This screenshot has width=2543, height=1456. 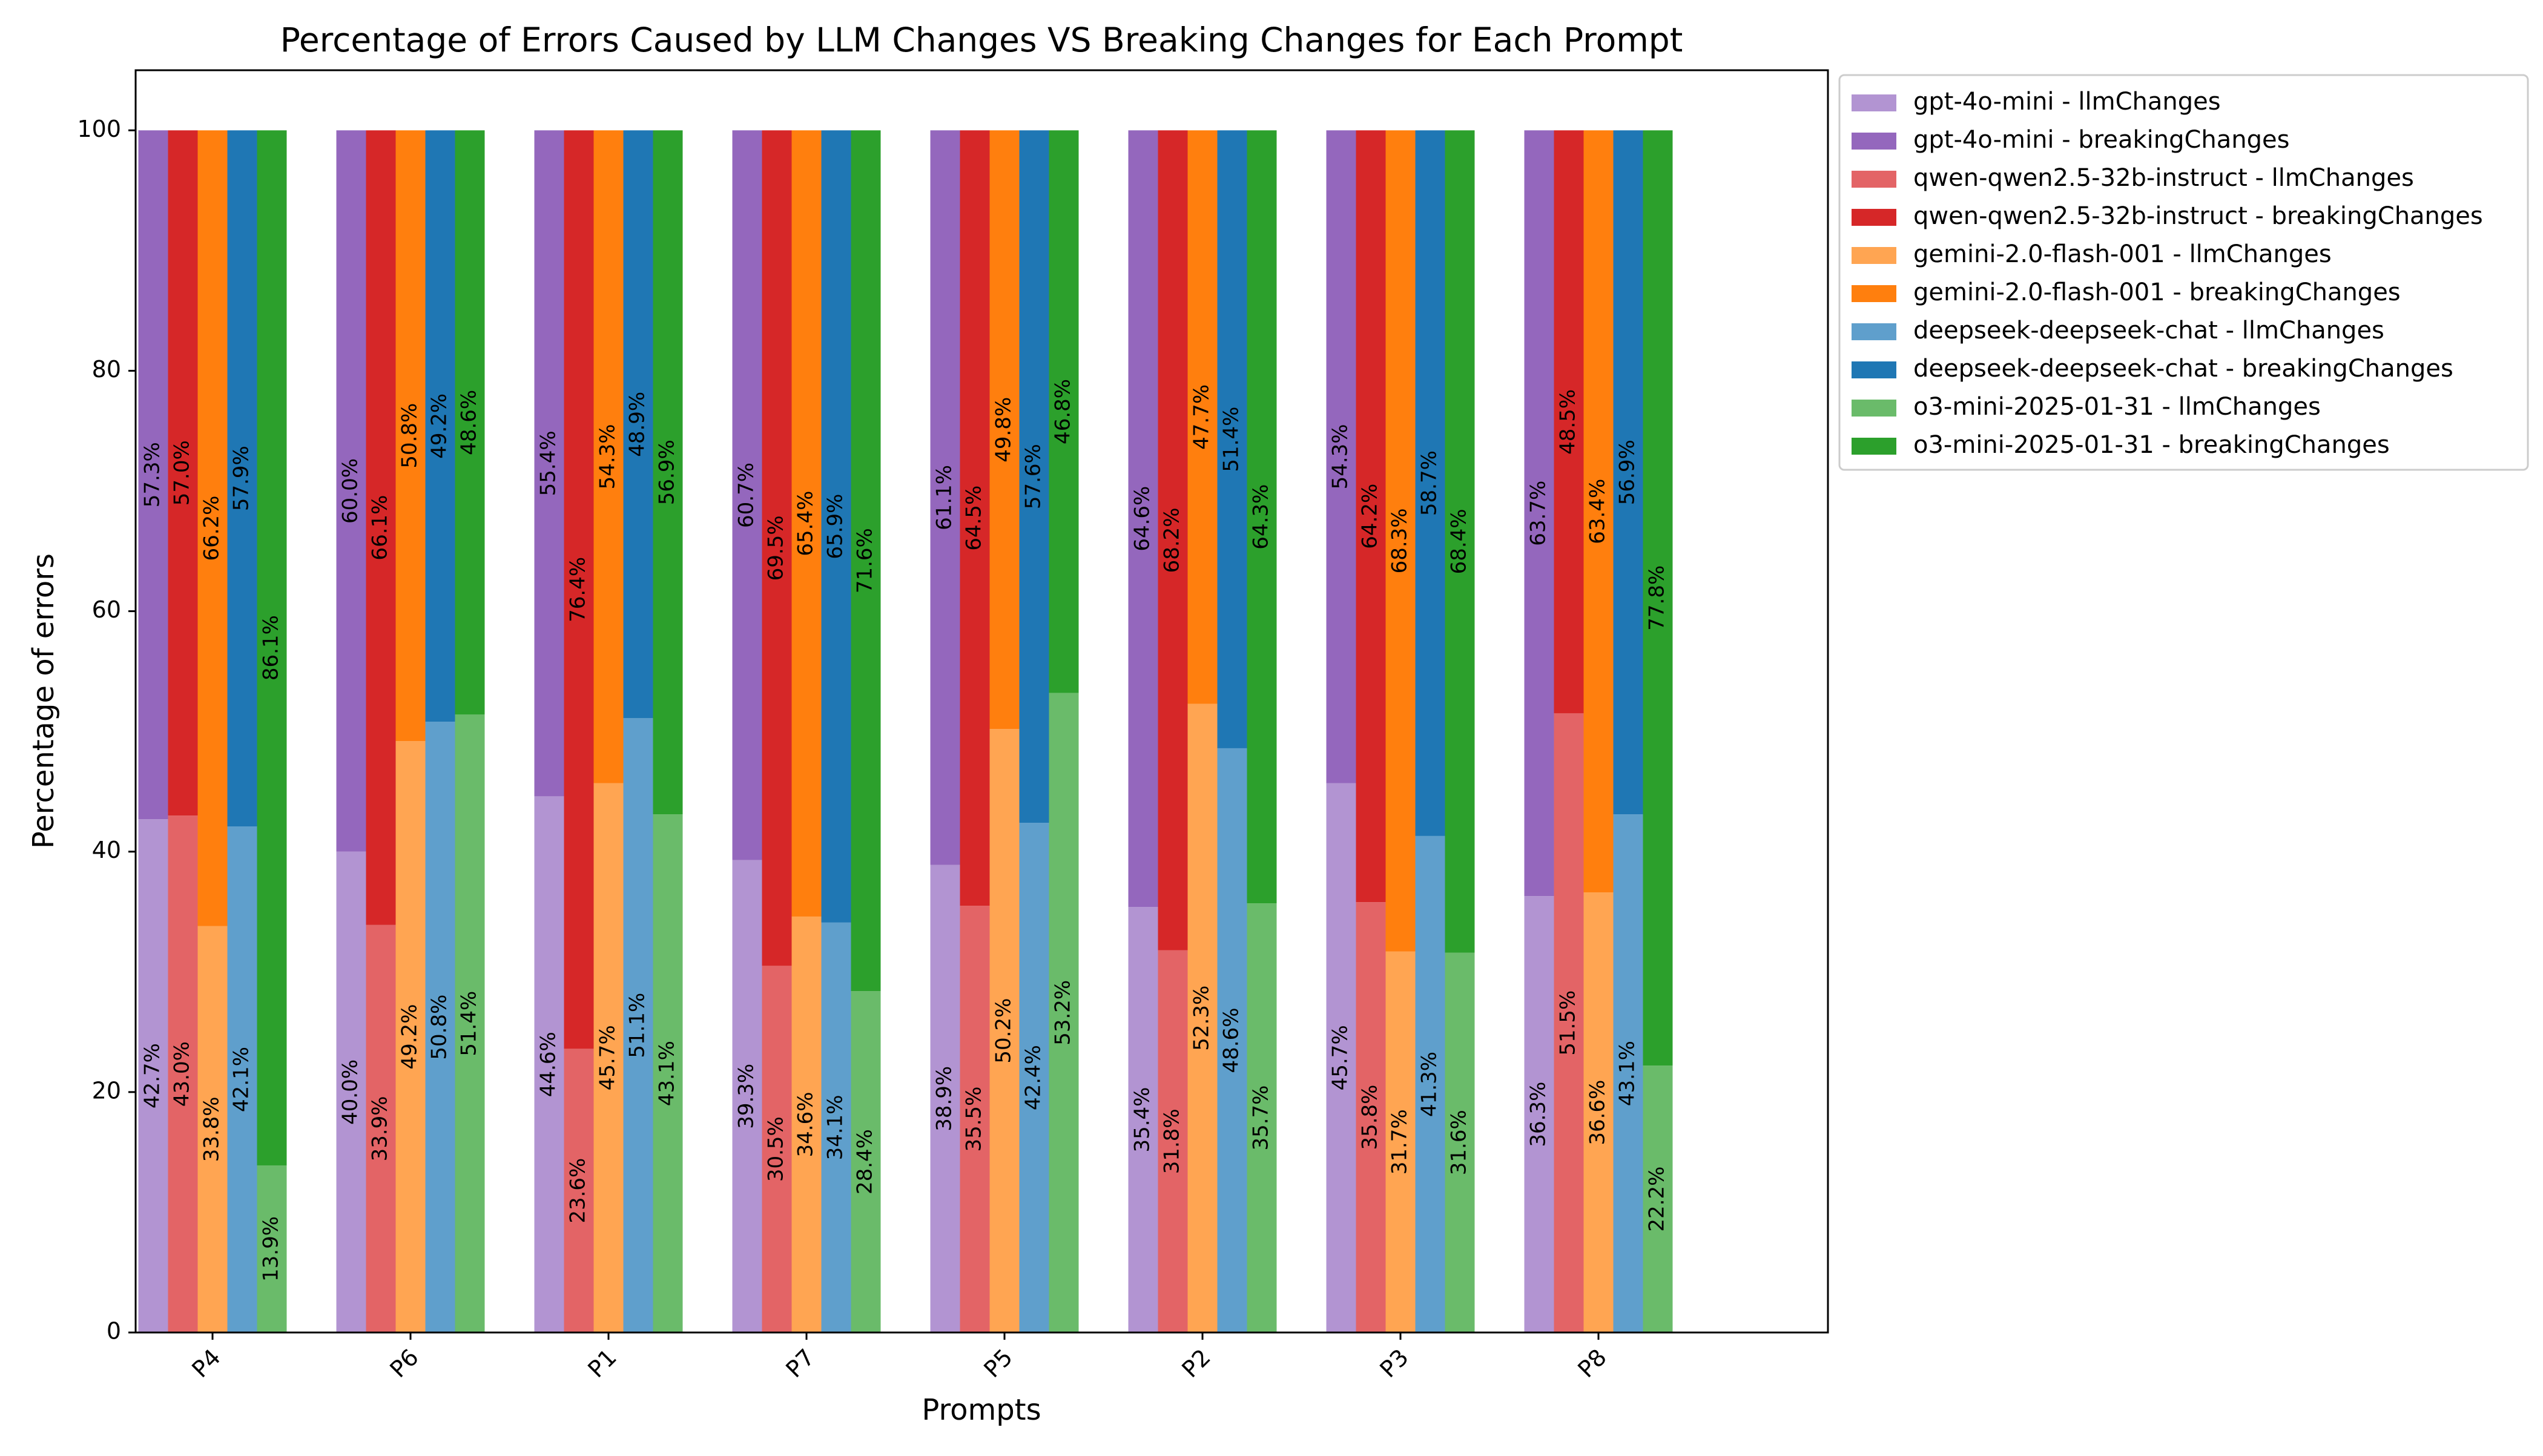 What do you see at coordinates (602, 1363) in the screenshot?
I see `x-tick-label: P1` at bounding box center [602, 1363].